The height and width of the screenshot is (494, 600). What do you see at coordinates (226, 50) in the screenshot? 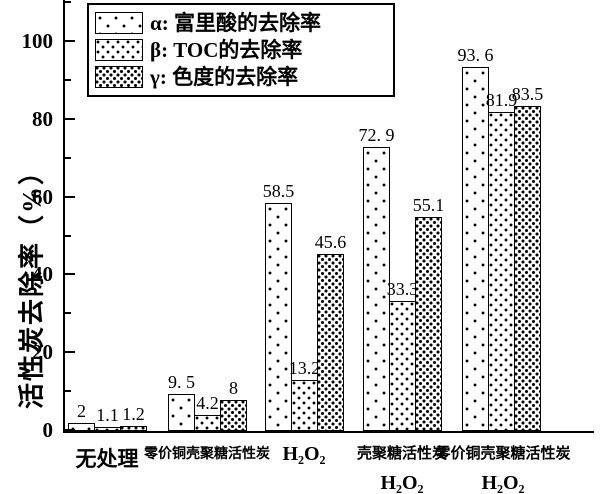
I see `legend-label-beta: β: TOC的去除率` at bounding box center [226, 50].